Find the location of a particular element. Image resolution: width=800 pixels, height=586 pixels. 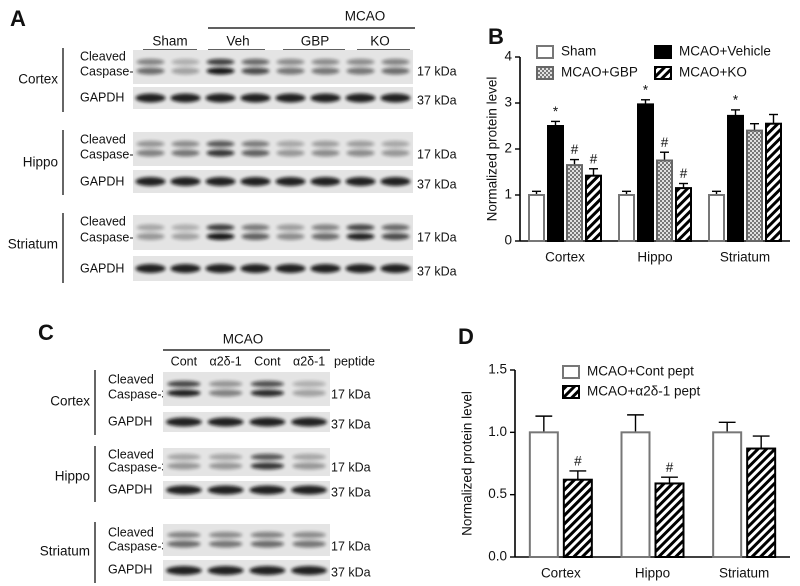

group-label: Veh is located at coordinates (237, 41).